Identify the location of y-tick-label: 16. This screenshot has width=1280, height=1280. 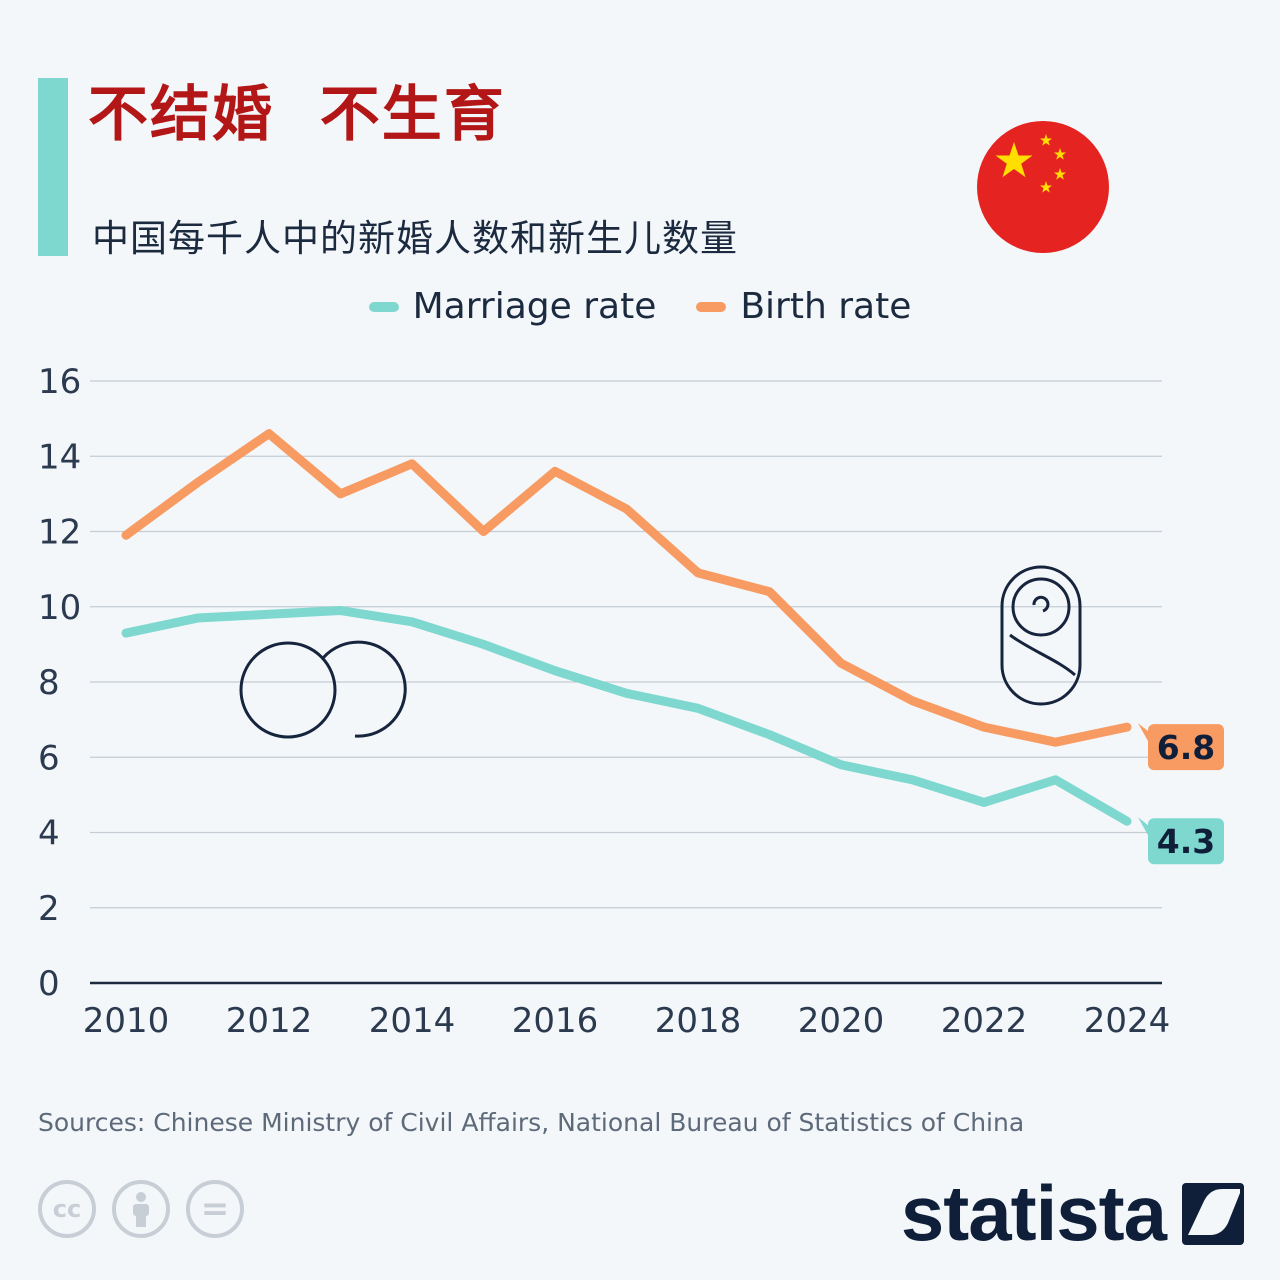
(59, 382).